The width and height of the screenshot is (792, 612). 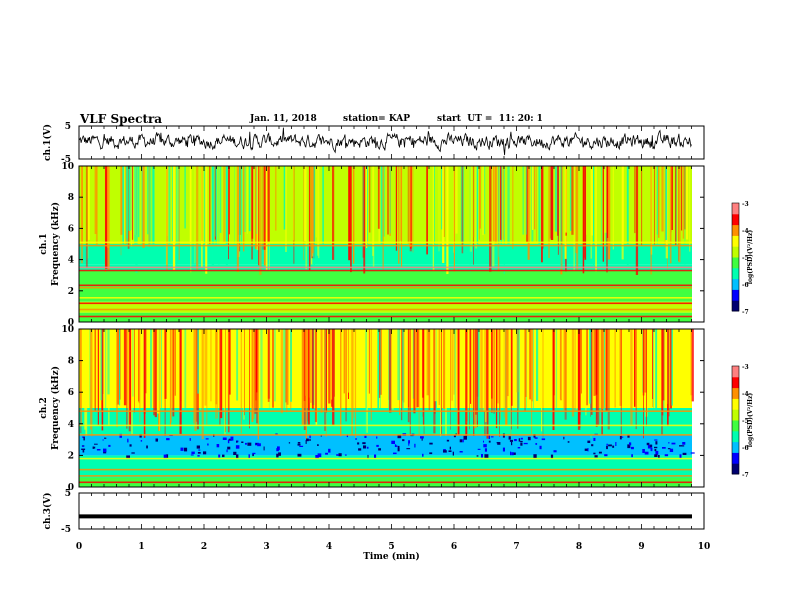 What do you see at coordinates (47, 142) in the screenshot?
I see `y-axis-label: ch.1(V)` at bounding box center [47, 142].